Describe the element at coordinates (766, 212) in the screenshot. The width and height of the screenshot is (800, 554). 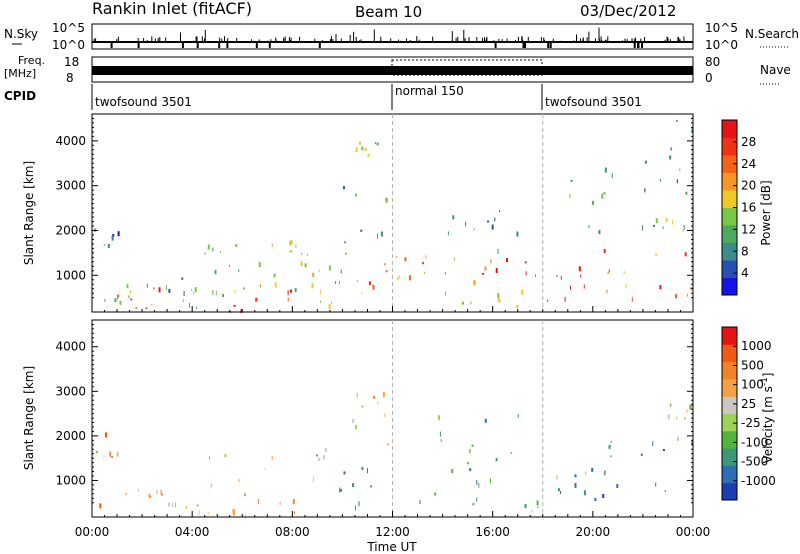
I see `power-colorbar-label: Power [dB]` at that location.